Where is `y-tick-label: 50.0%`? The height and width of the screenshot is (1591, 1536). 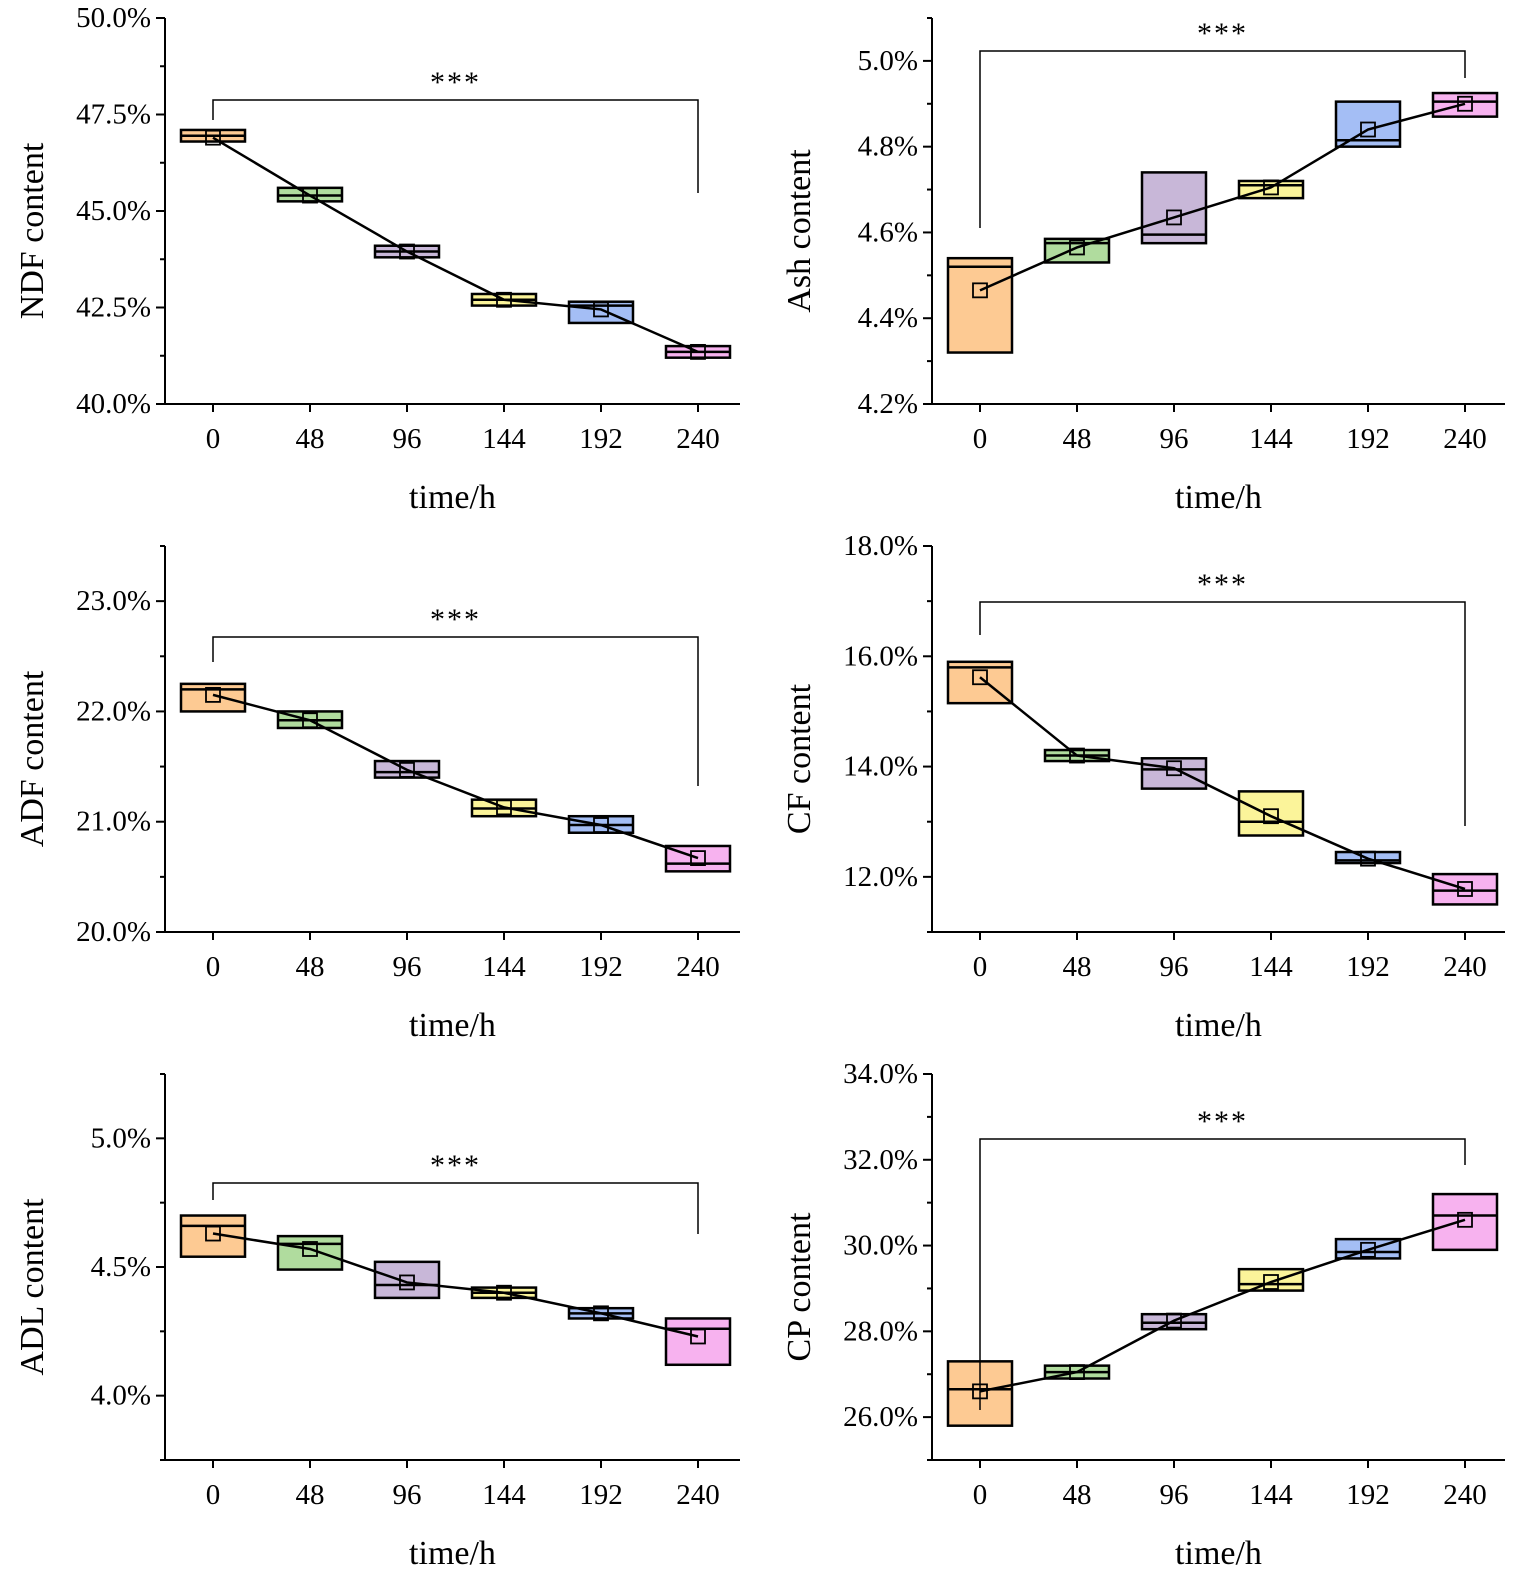
y-tick-label: 50.0% is located at coordinates (113, 18).